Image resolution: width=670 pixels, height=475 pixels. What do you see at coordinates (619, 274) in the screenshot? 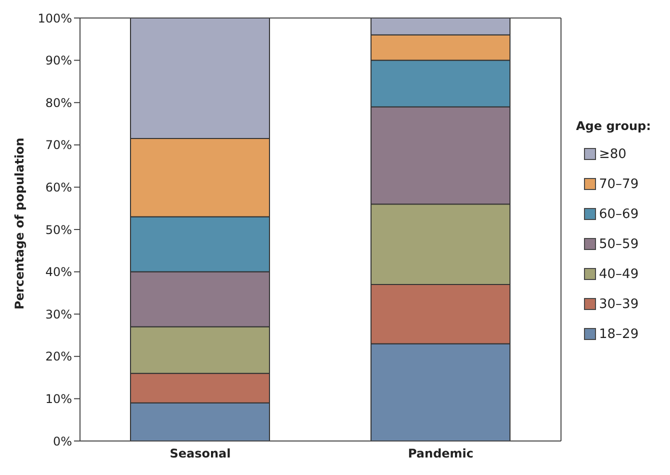
I see `legend-label: 40–49` at bounding box center [619, 274].